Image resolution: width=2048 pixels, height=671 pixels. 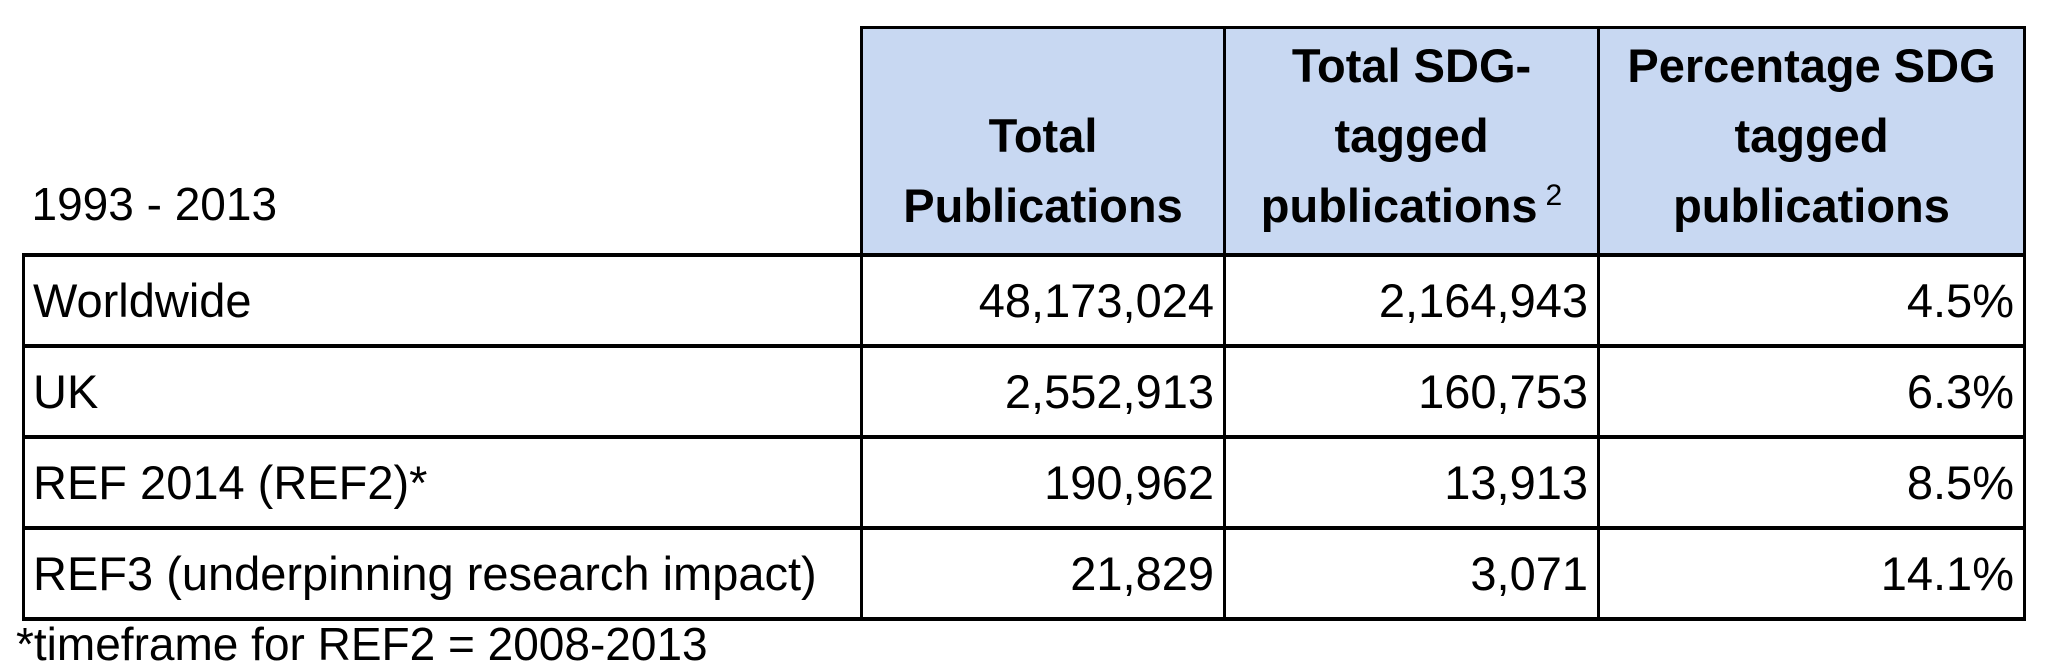 I want to click on col-header-percentage-sdg-tagged: Percentage SDG tagged publications, so click(x=1811, y=141).